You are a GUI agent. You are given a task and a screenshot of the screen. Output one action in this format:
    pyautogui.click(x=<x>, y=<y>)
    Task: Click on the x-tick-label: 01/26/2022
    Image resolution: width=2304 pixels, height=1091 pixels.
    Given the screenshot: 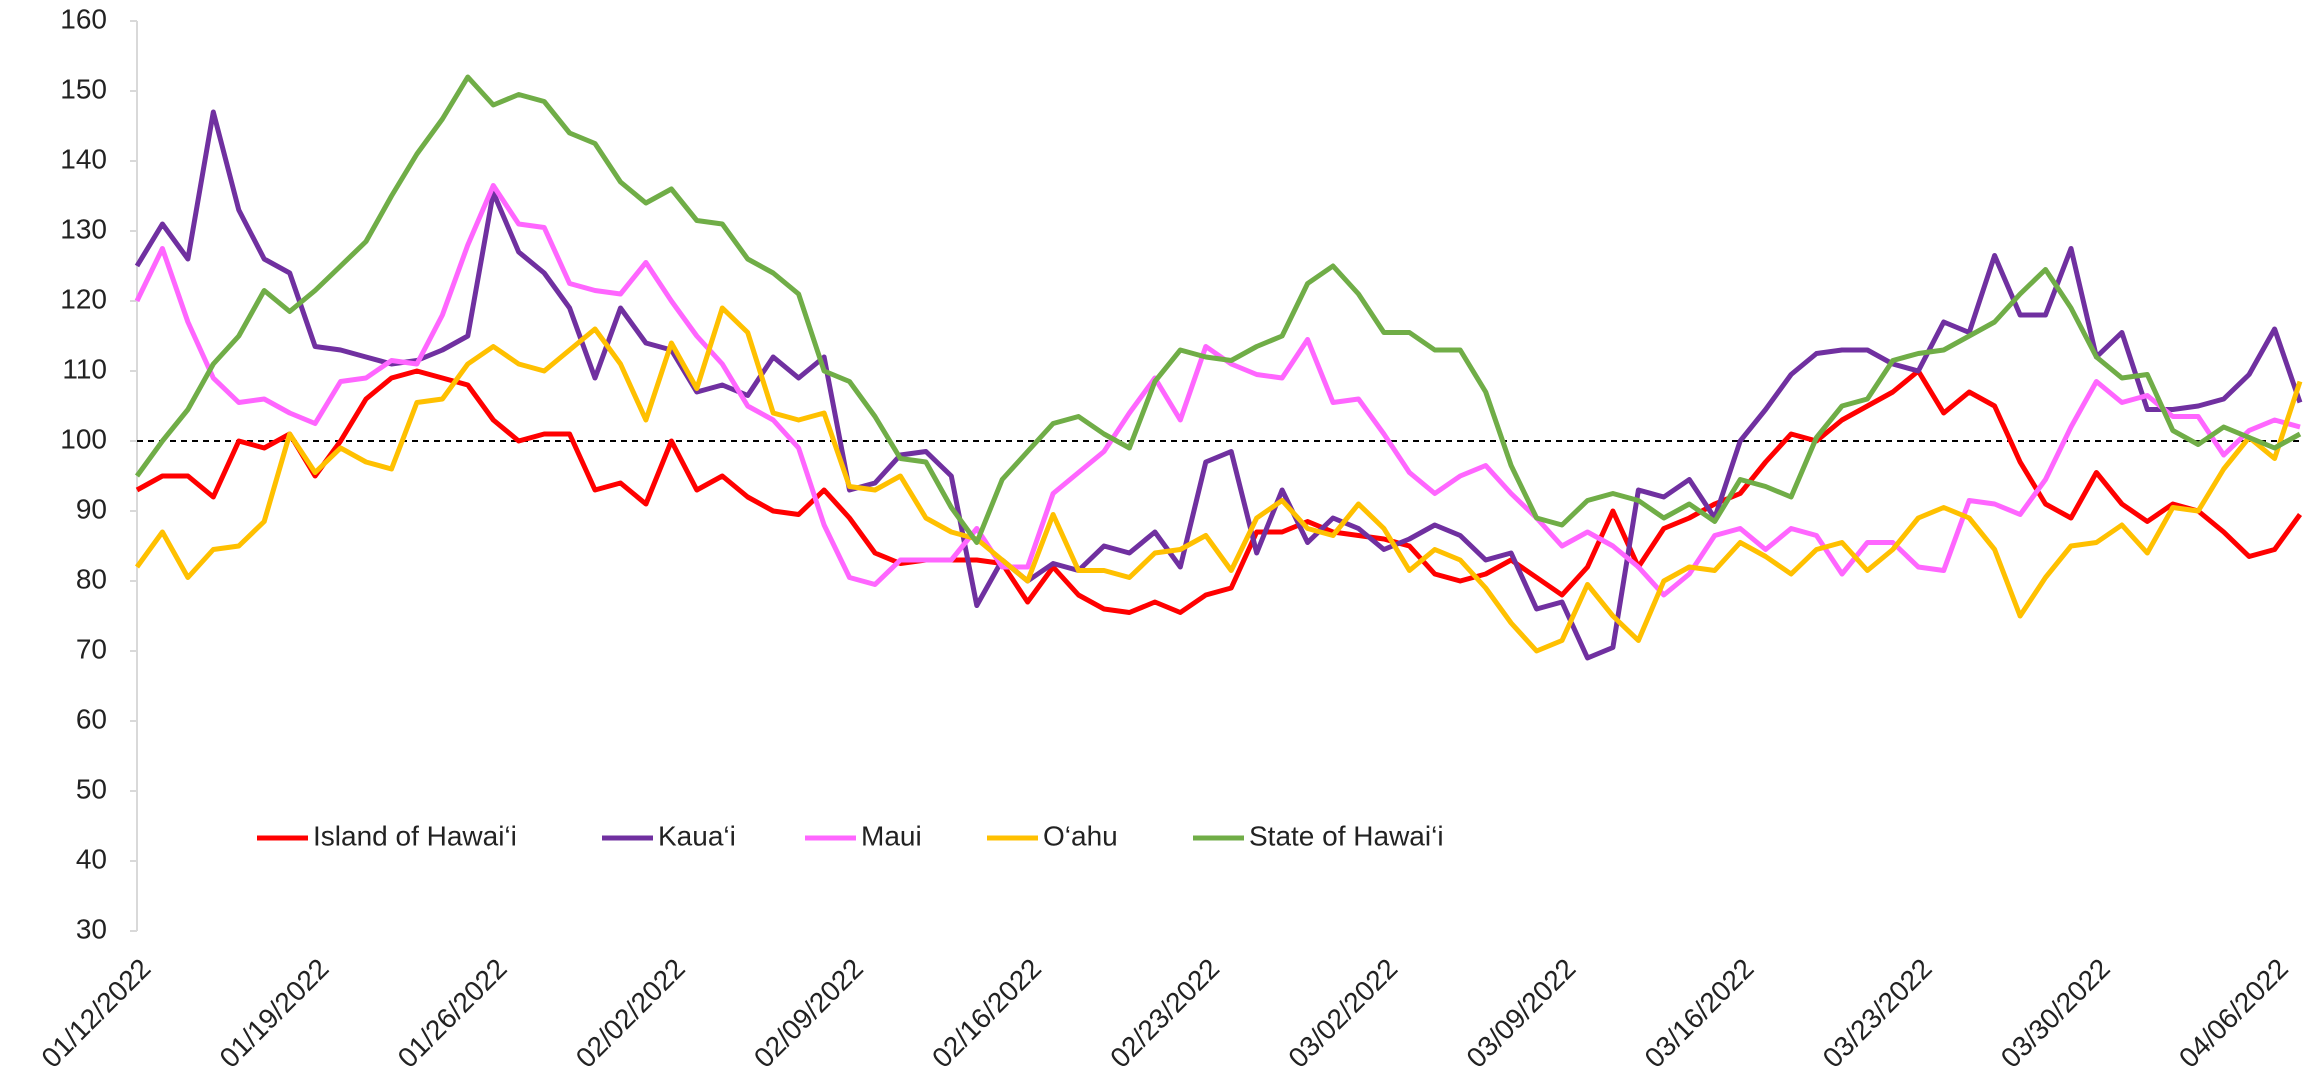 What is the action you would take?
    pyautogui.click(x=452, y=1013)
    